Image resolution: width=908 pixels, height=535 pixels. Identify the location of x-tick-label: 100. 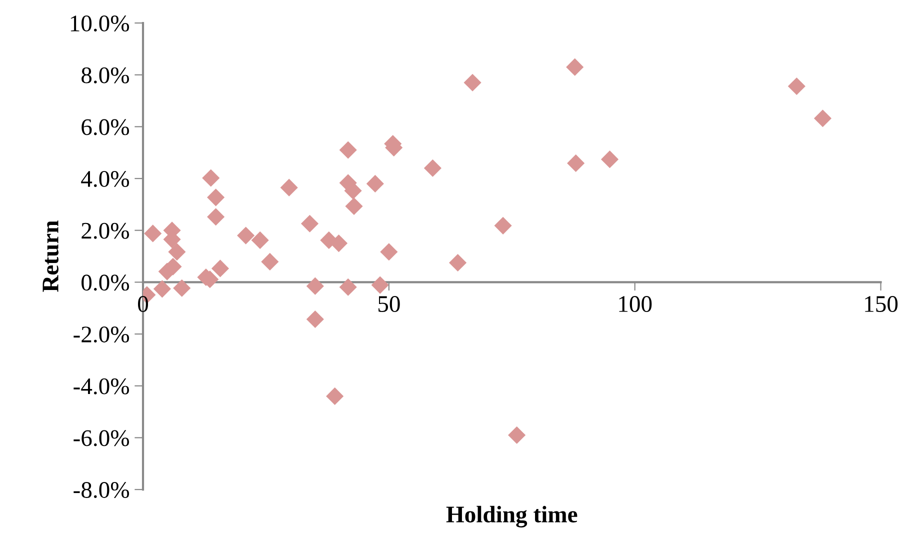
(635, 304).